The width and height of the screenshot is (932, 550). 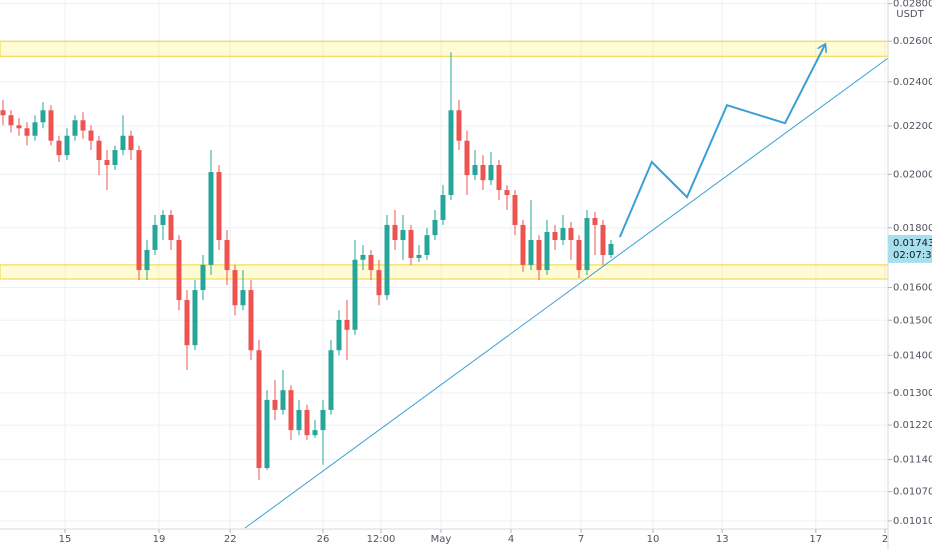 I want to click on countdown-label: 02:07:34, so click(x=912, y=255).